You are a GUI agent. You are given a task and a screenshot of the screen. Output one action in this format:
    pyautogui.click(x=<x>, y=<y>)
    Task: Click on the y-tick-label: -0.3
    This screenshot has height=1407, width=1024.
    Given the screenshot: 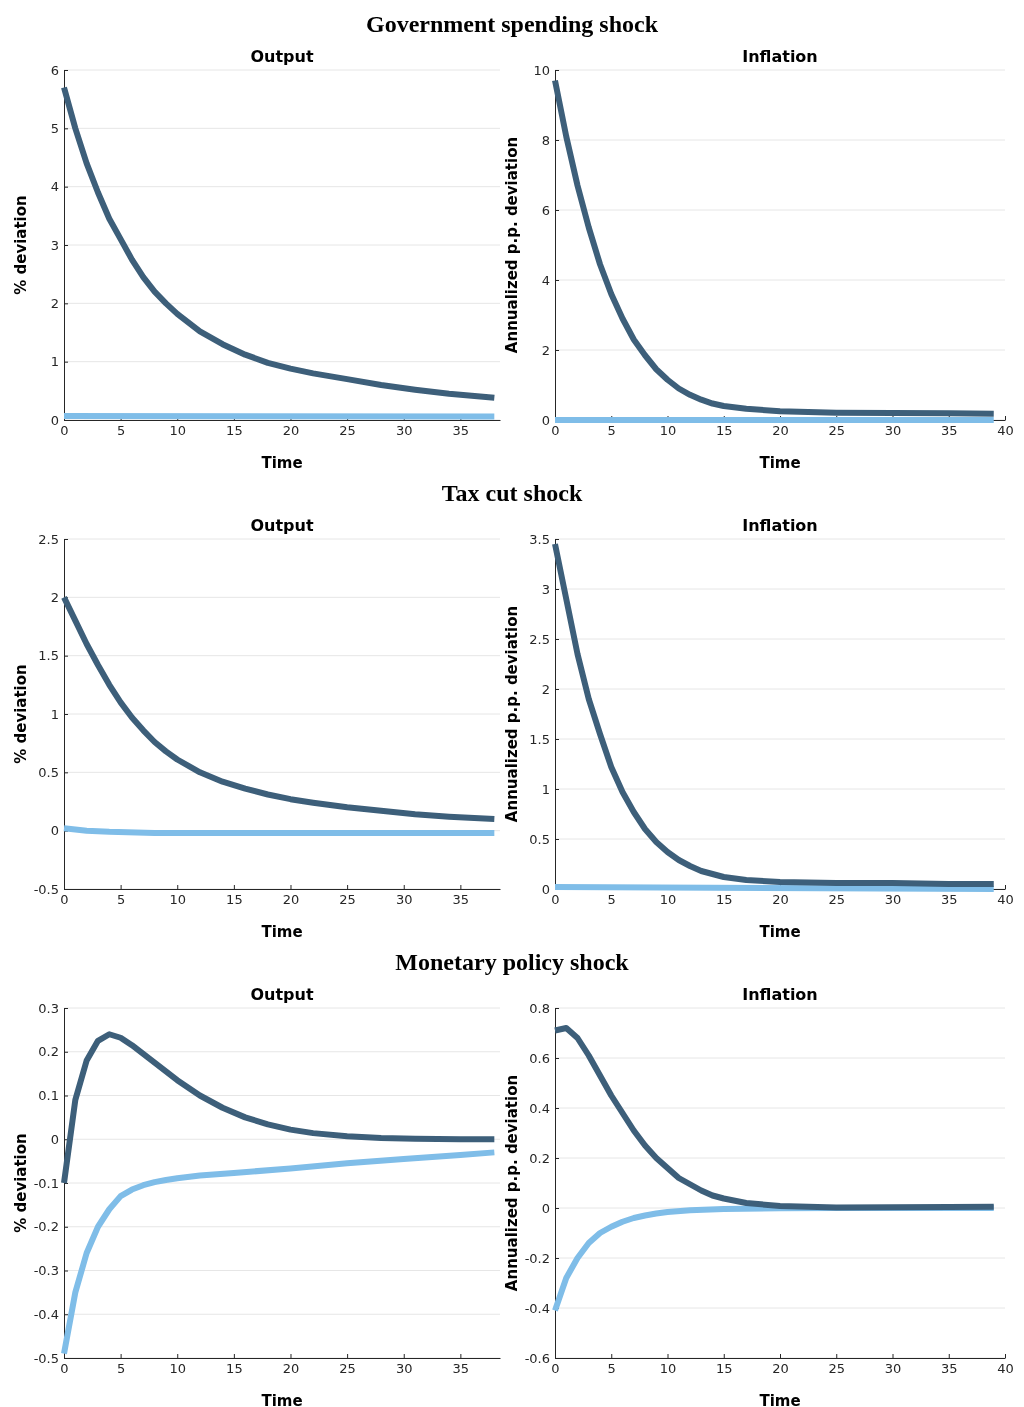 What is the action you would take?
    pyautogui.click(x=46, y=1271)
    